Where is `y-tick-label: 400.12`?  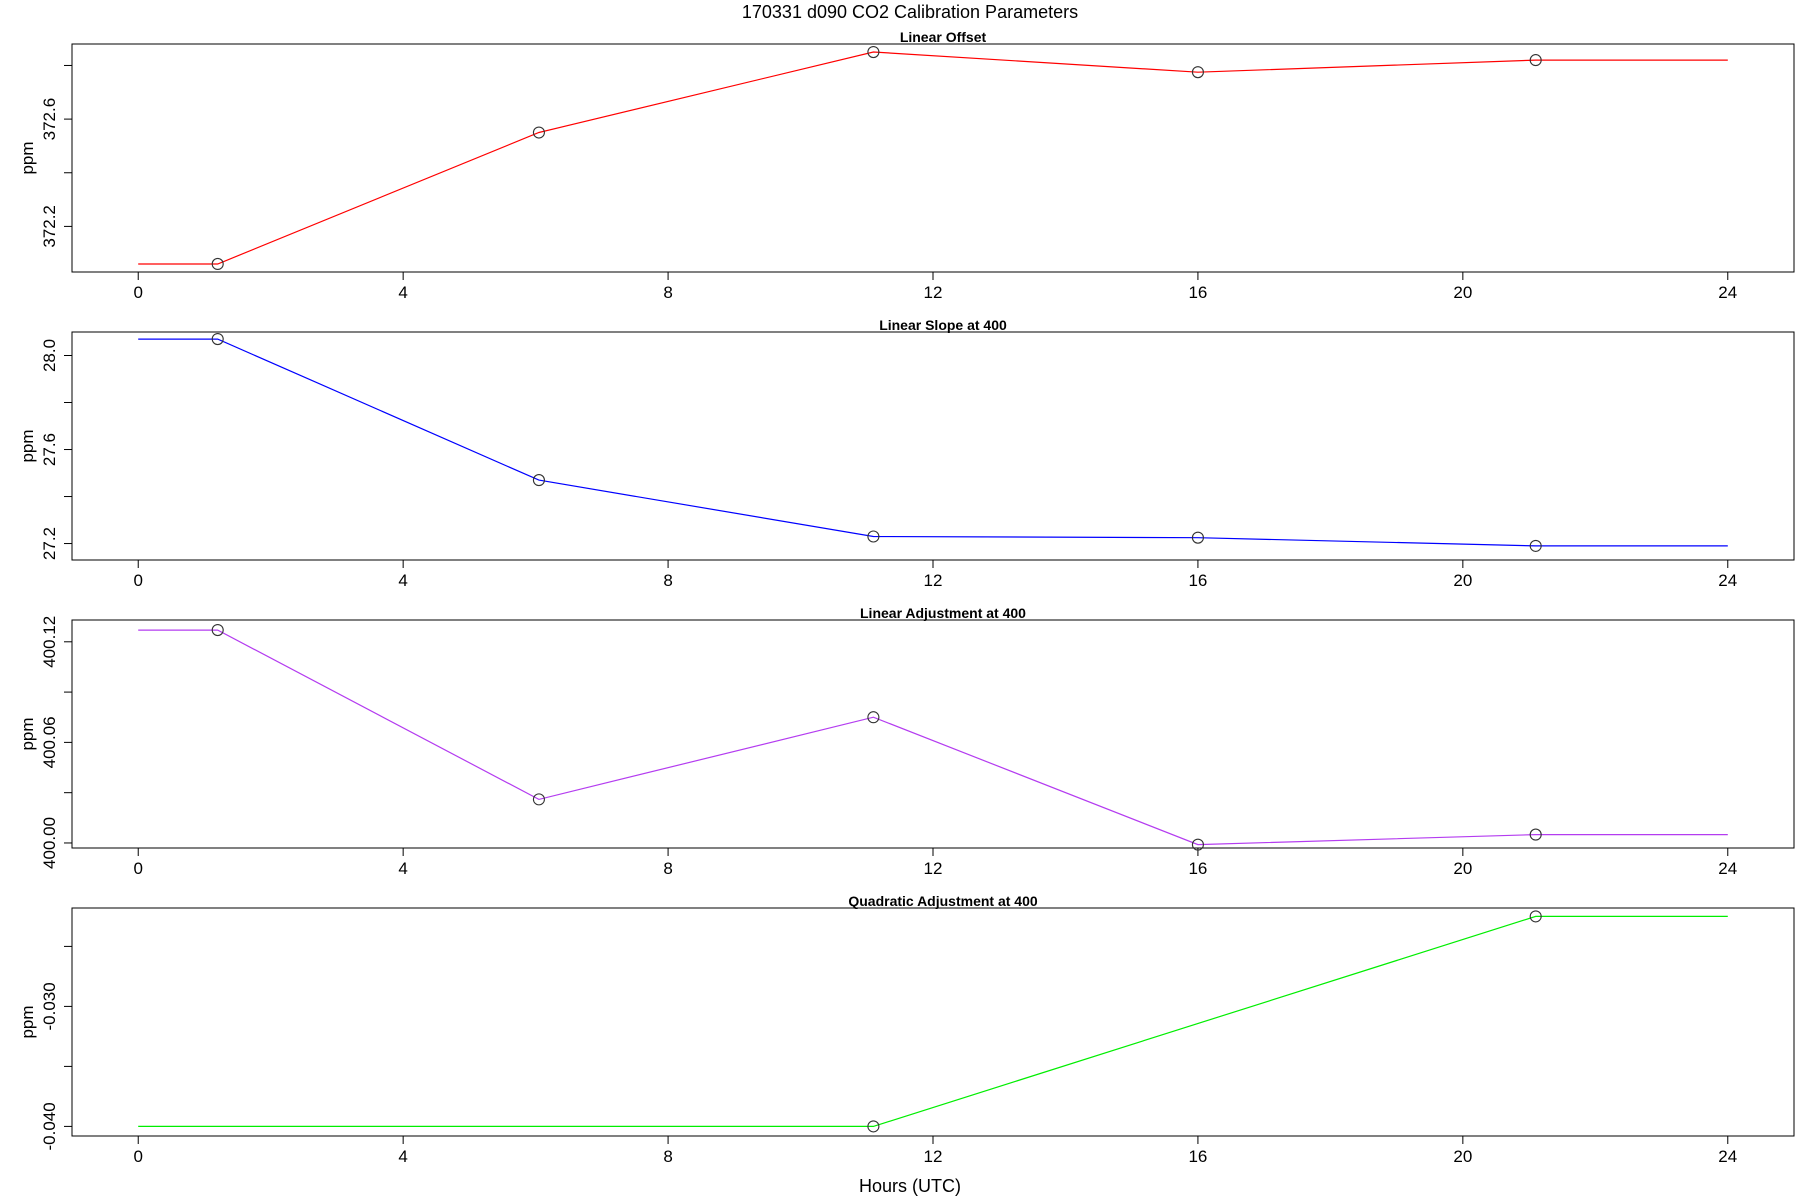 y-tick-label: 400.12 is located at coordinates (49, 642).